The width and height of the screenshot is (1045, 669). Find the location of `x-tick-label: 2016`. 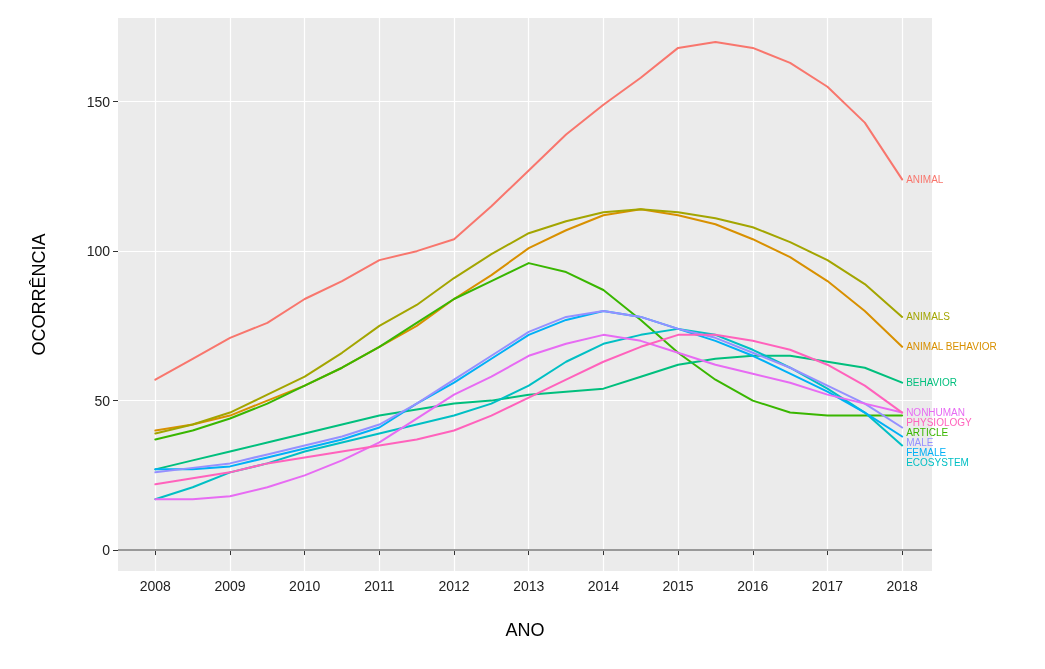

x-tick-label: 2016 is located at coordinates (753, 586).